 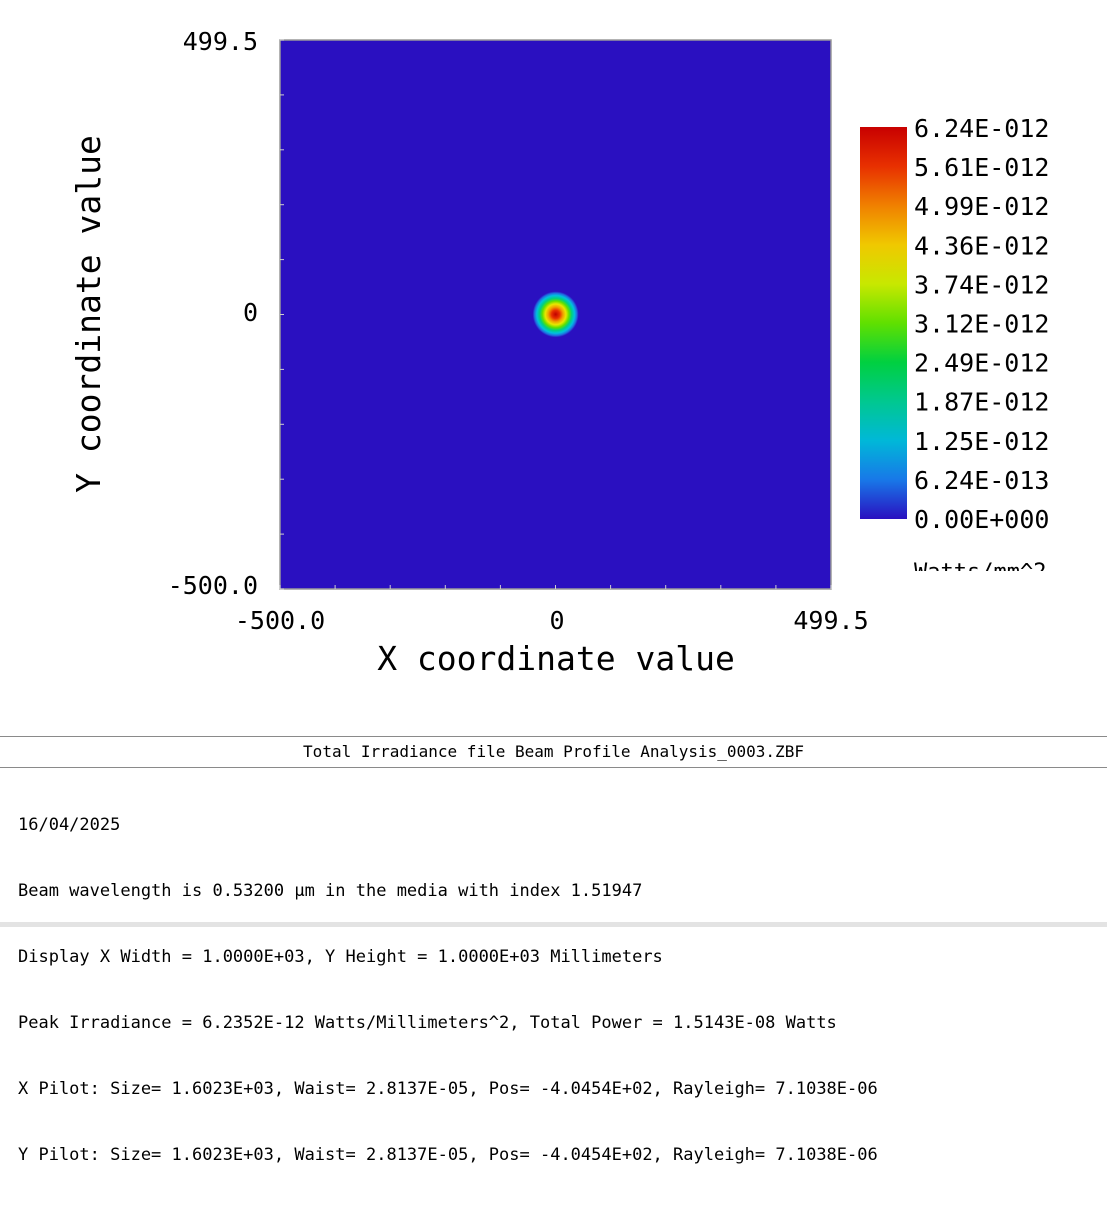 What do you see at coordinates (981, 206) in the screenshot?
I see `colorbar-tick-label: 4.99E-012` at bounding box center [981, 206].